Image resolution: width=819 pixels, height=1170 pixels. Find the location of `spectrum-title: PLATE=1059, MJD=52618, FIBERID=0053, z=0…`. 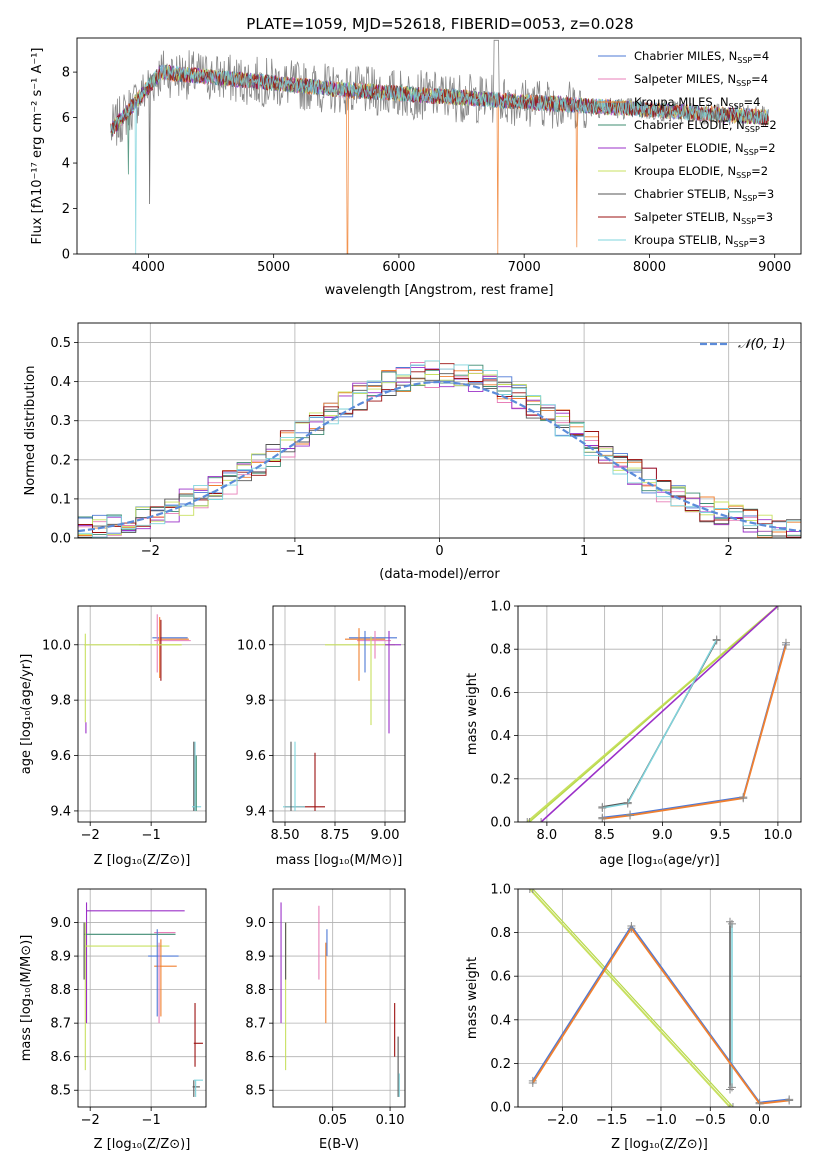

spectrum-title: PLATE=1059, MJD=52618, FIBERID=0053, z=0… is located at coordinates (439, 24).